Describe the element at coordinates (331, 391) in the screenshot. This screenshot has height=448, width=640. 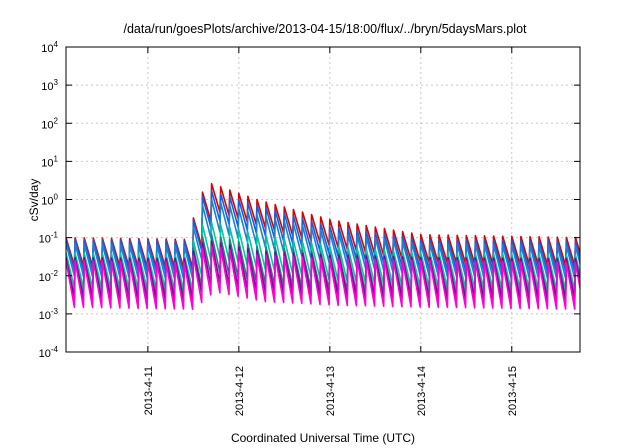
I see `x-tick-label: 2013-4-13` at that location.